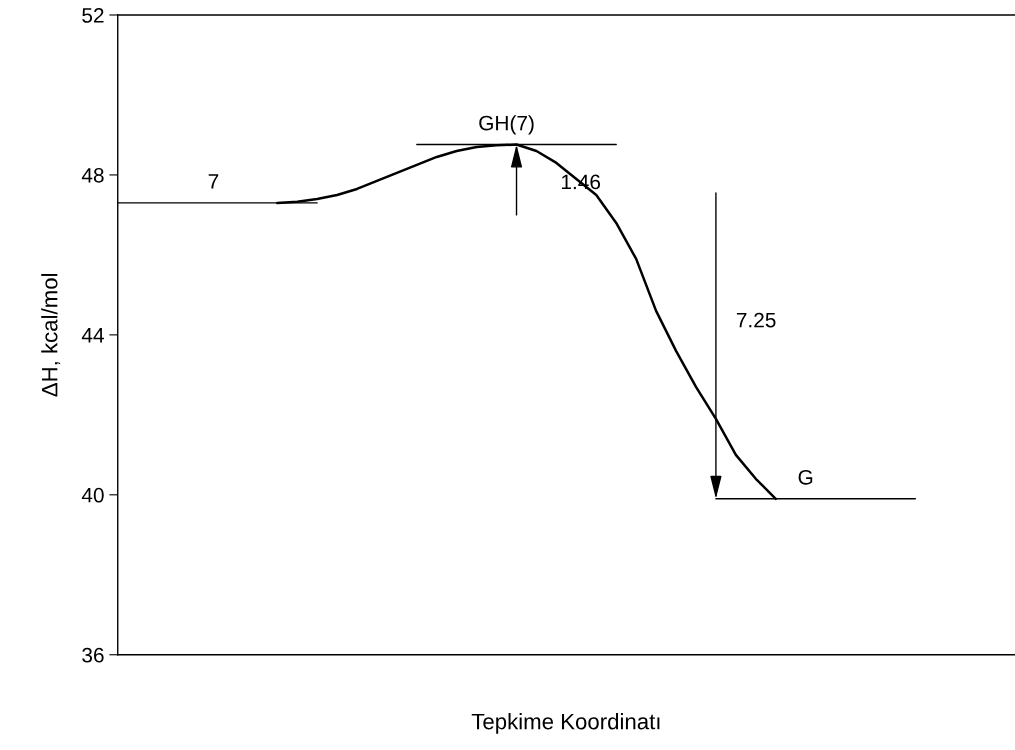  Describe the element at coordinates (93, 15) in the screenshot. I see `y-tick-label: 52` at that location.